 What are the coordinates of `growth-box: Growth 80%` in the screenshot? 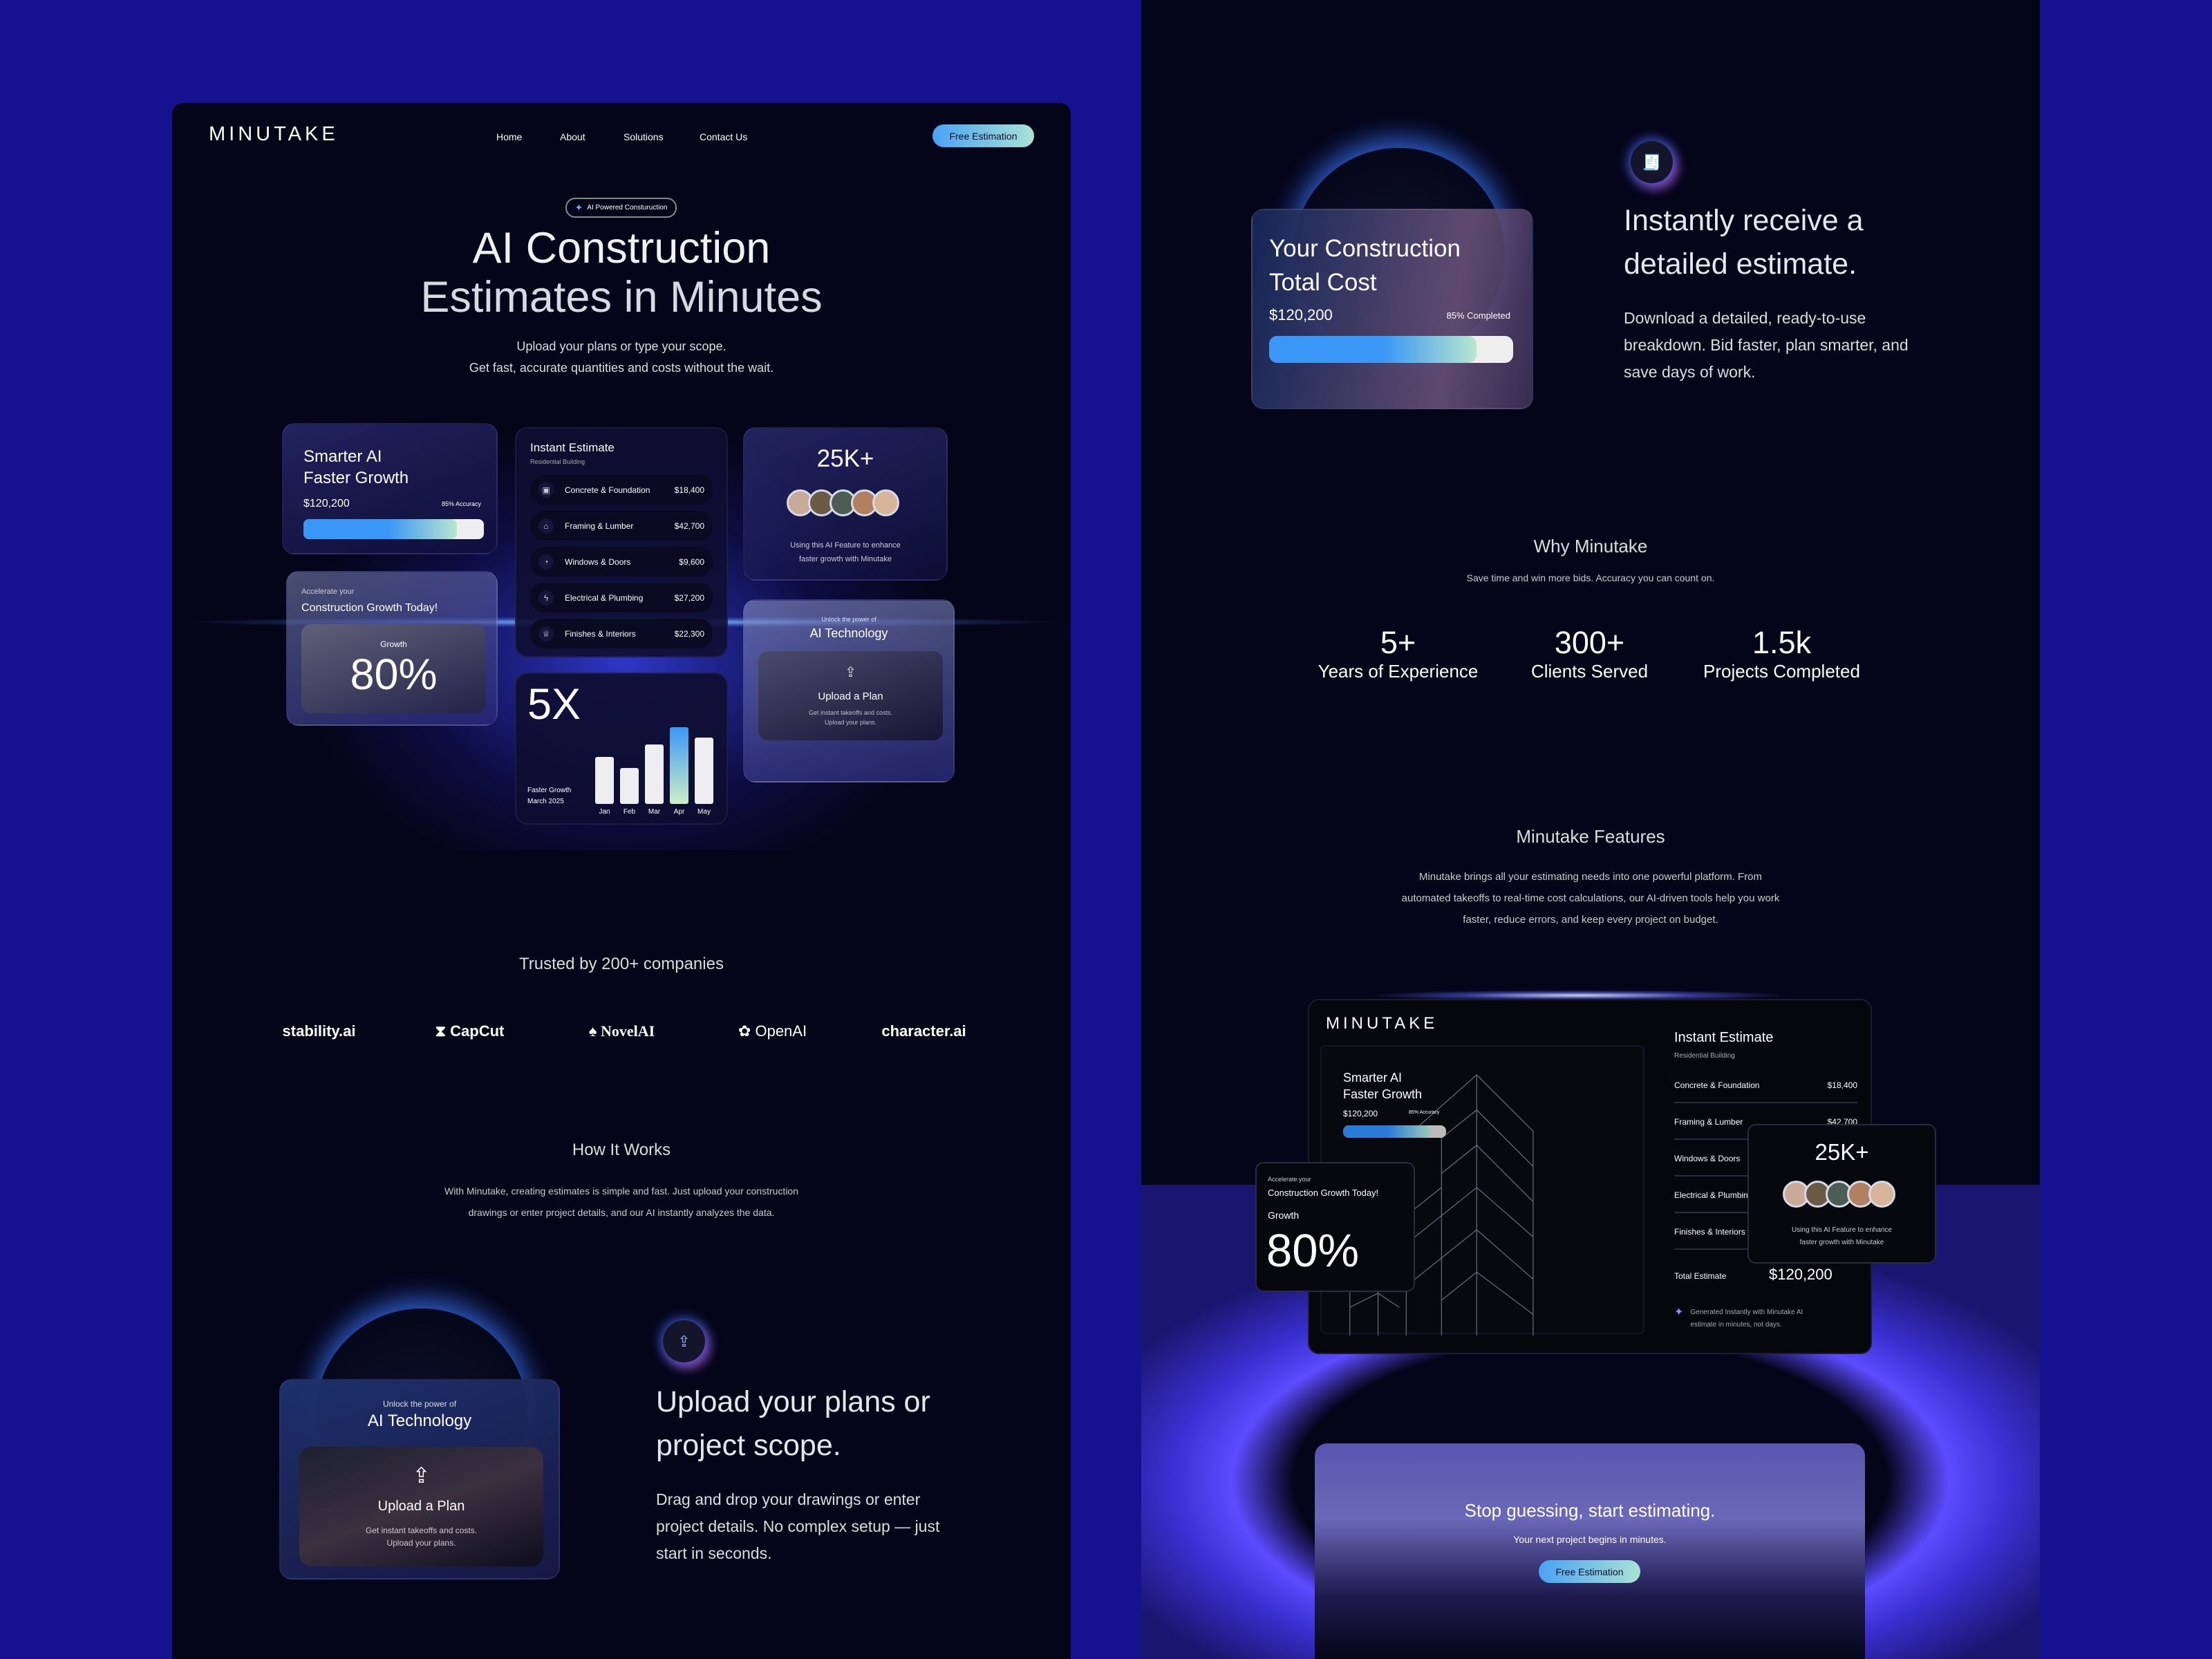 It's located at (393, 668).